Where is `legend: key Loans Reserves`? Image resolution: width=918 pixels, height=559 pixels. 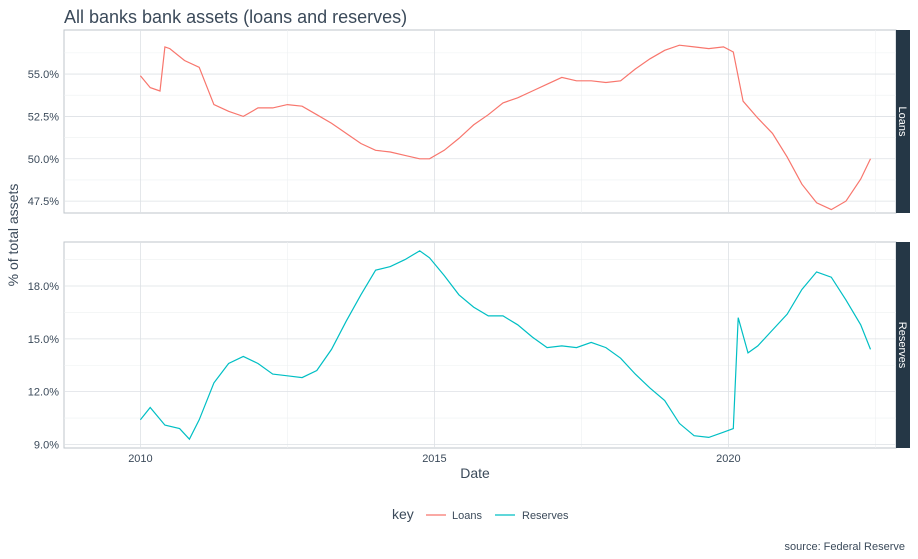 legend: key Loans Reserves is located at coordinates (480, 514).